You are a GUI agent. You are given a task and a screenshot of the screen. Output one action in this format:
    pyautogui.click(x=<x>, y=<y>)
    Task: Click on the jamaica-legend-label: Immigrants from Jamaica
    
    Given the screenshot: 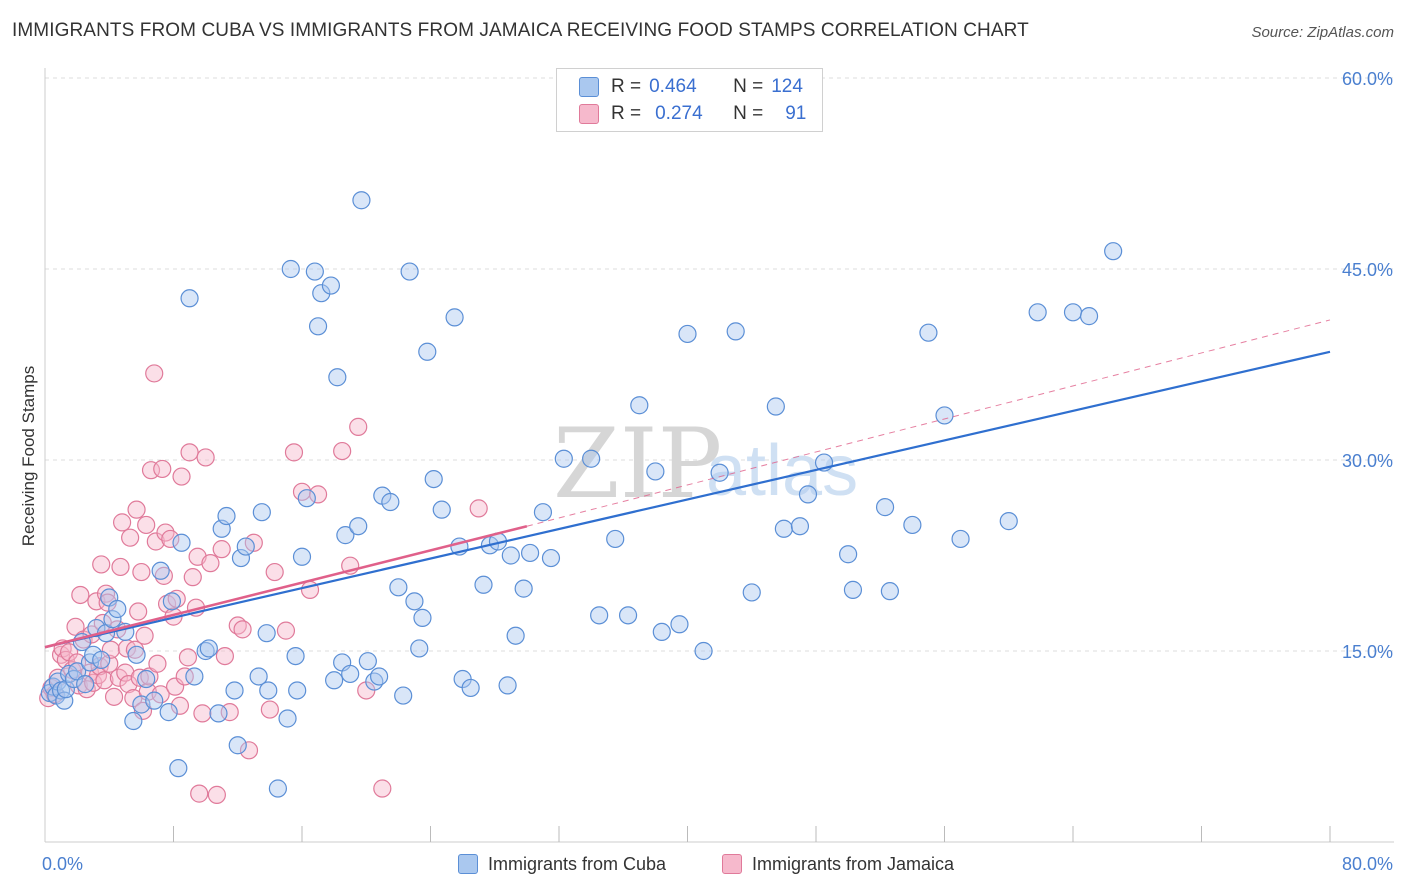 What is the action you would take?
    pyautogui.click(x=853, y=863)
    